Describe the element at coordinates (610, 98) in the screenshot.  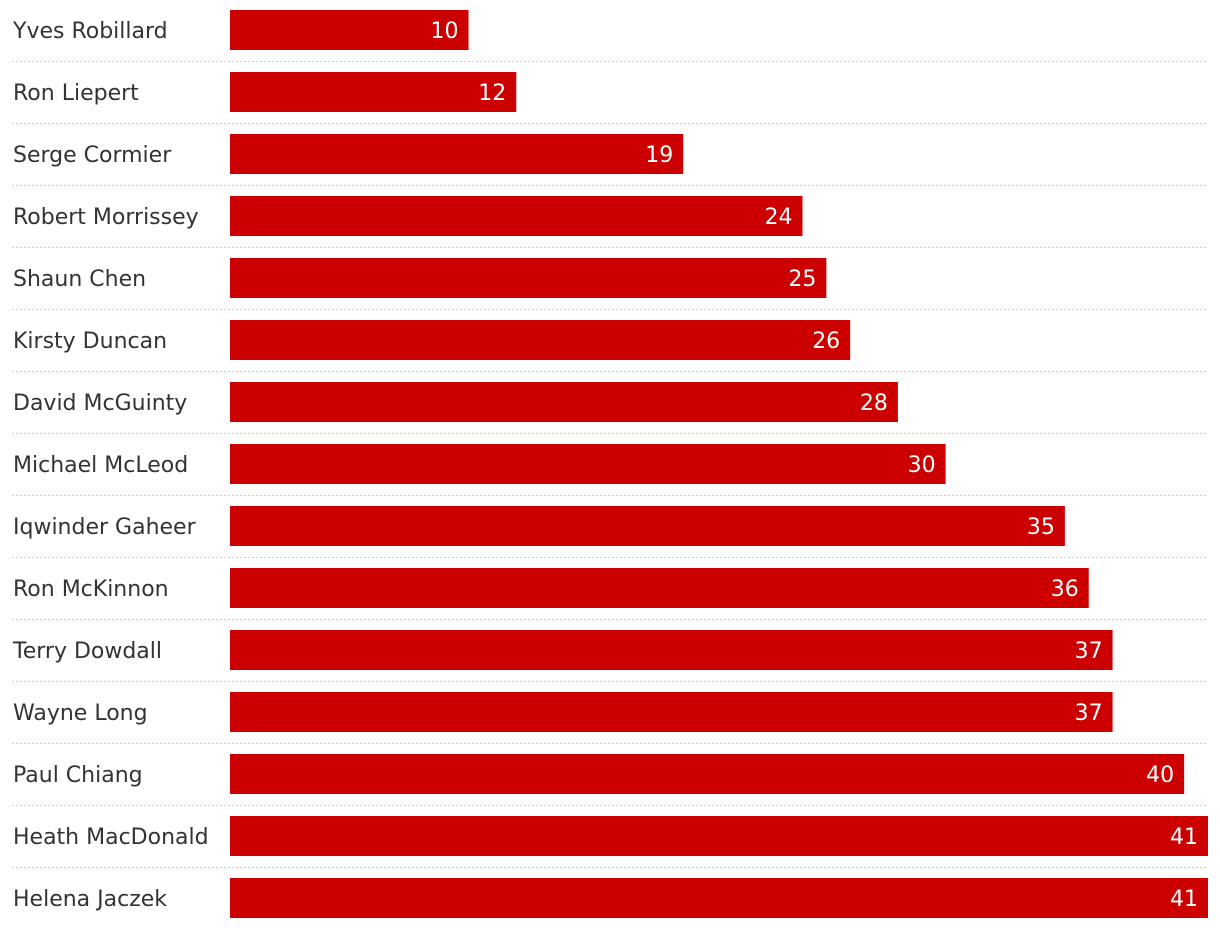
I see `bar-row: Ron Liepert 12` at that location.